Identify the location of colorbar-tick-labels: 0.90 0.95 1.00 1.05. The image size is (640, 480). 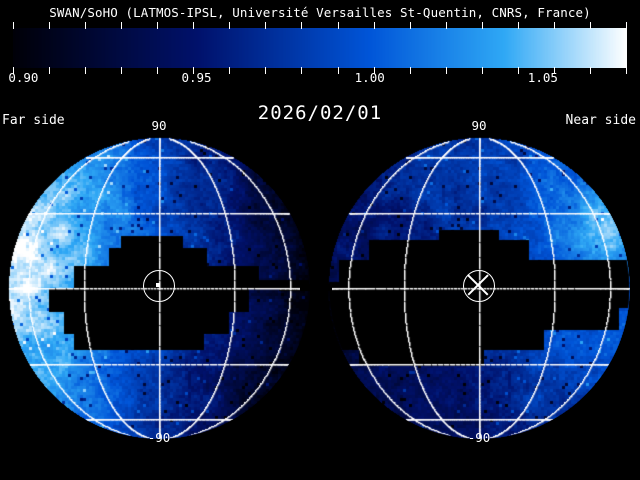
(320, 78).